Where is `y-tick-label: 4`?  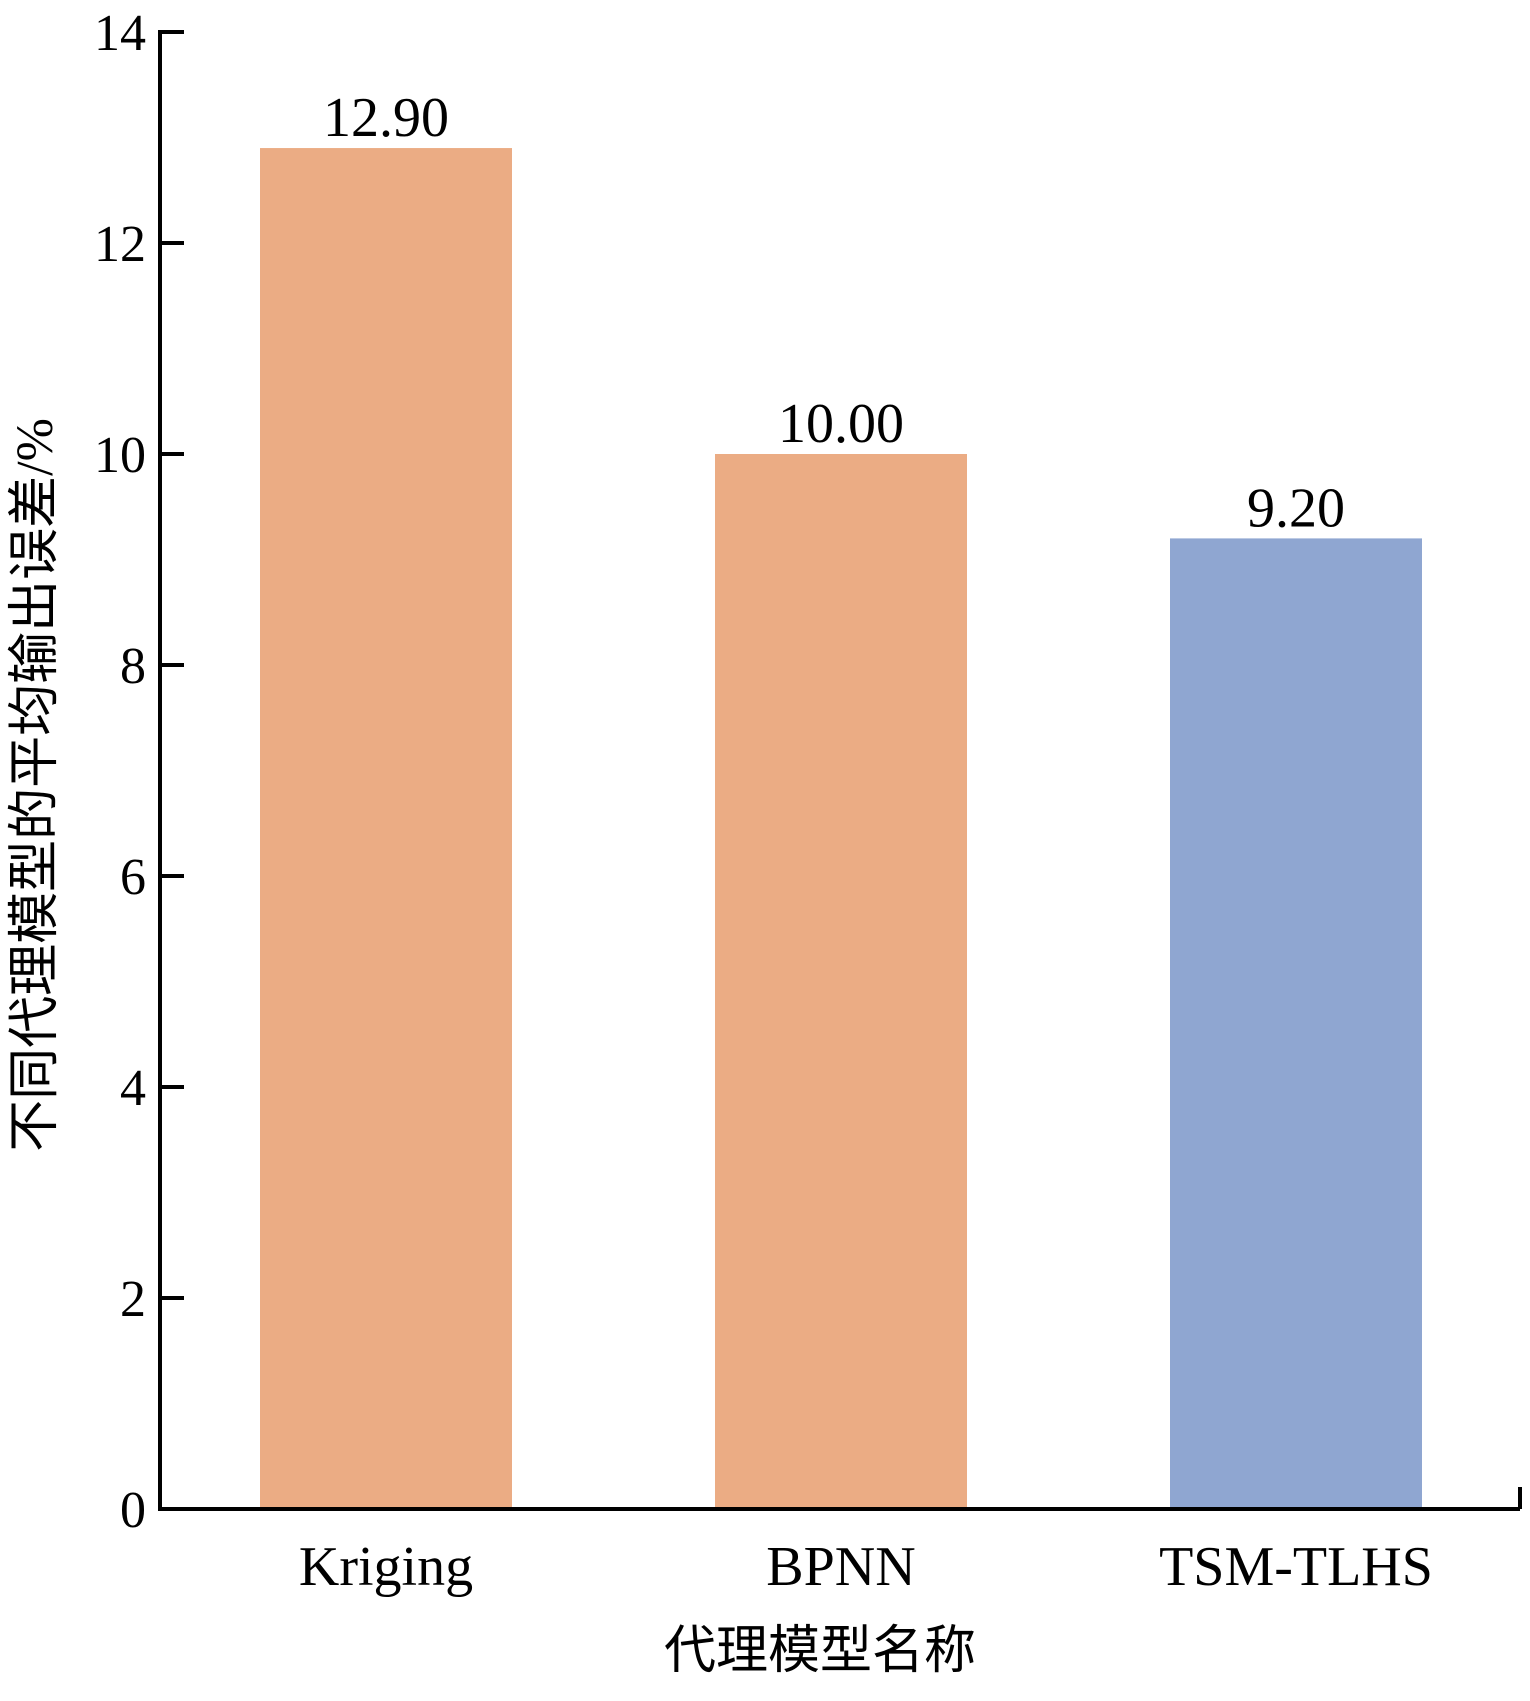 y-tick-label: 4 is located at coordinates (133, 1088).